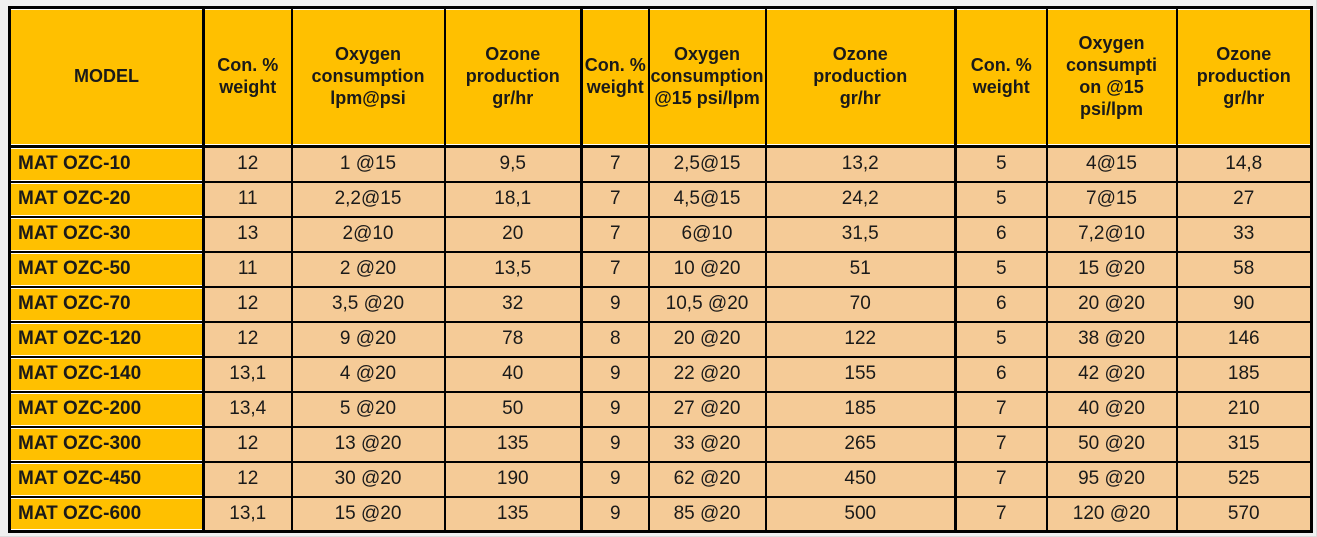 Image resolution: width=1317 pixels, height=537 pixels. I want to click on data-cell: 13,2, so click(860, 164).